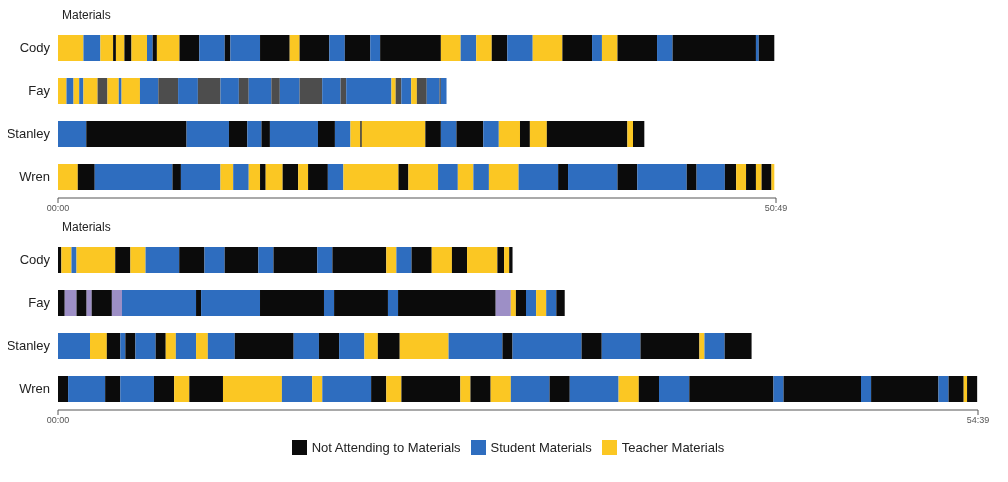 This screenshot has width=1008, height=482. What do you see at coordinates (541, 447) in the screenshot?
I see `category-label: Student Materials` at bounding box center [541, 447].